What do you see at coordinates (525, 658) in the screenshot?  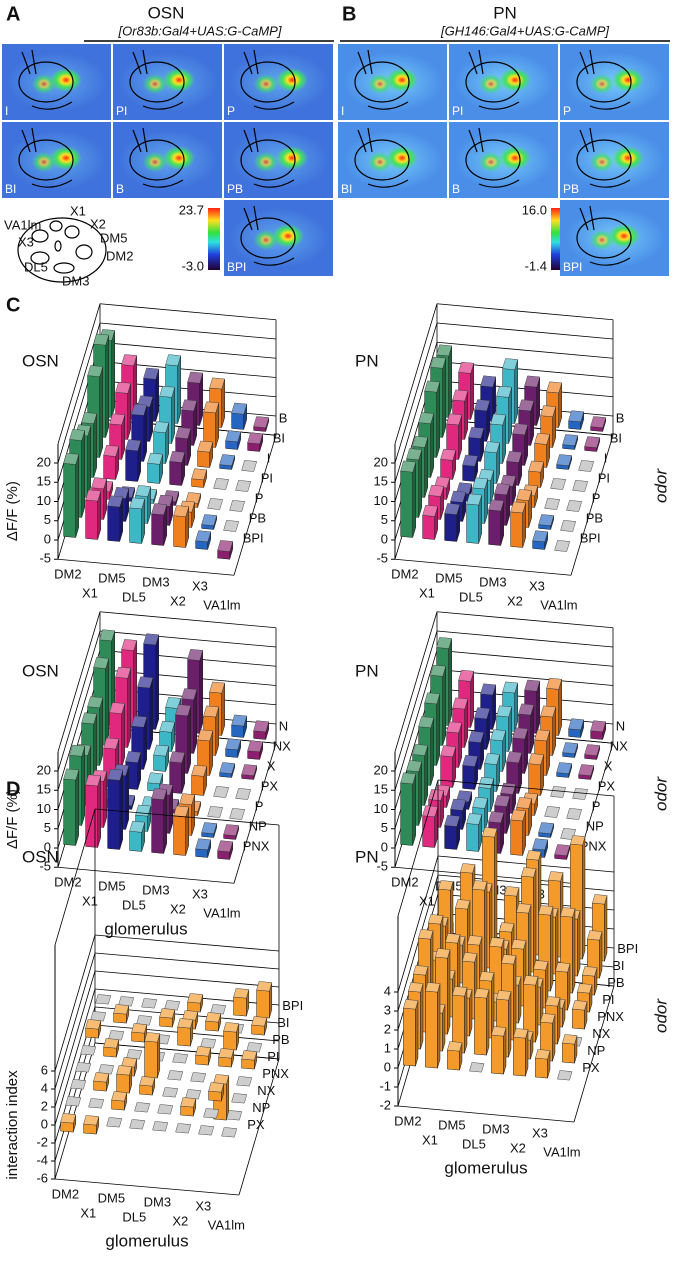 I see `grid-line` at bounding box center [525, 658].